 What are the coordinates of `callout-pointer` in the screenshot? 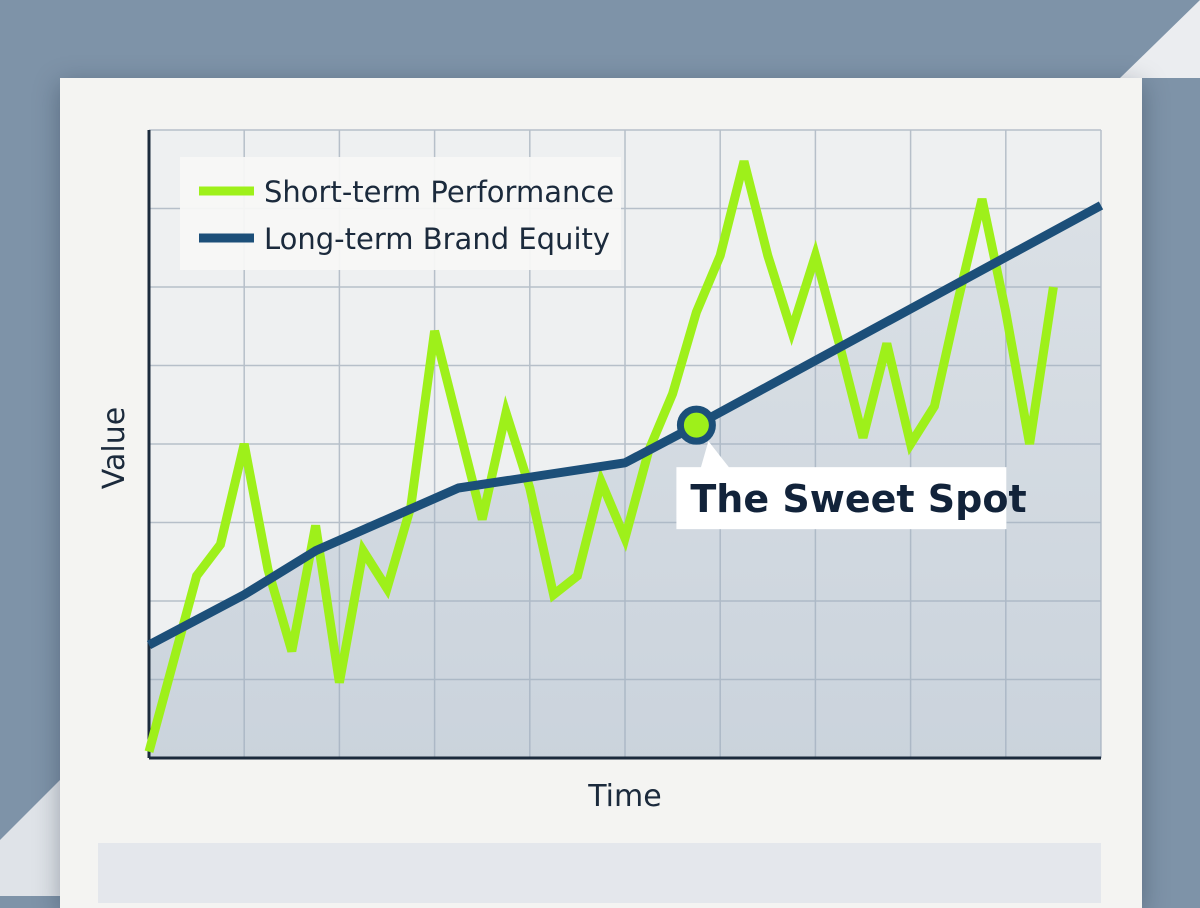 It's located at (715, 455).